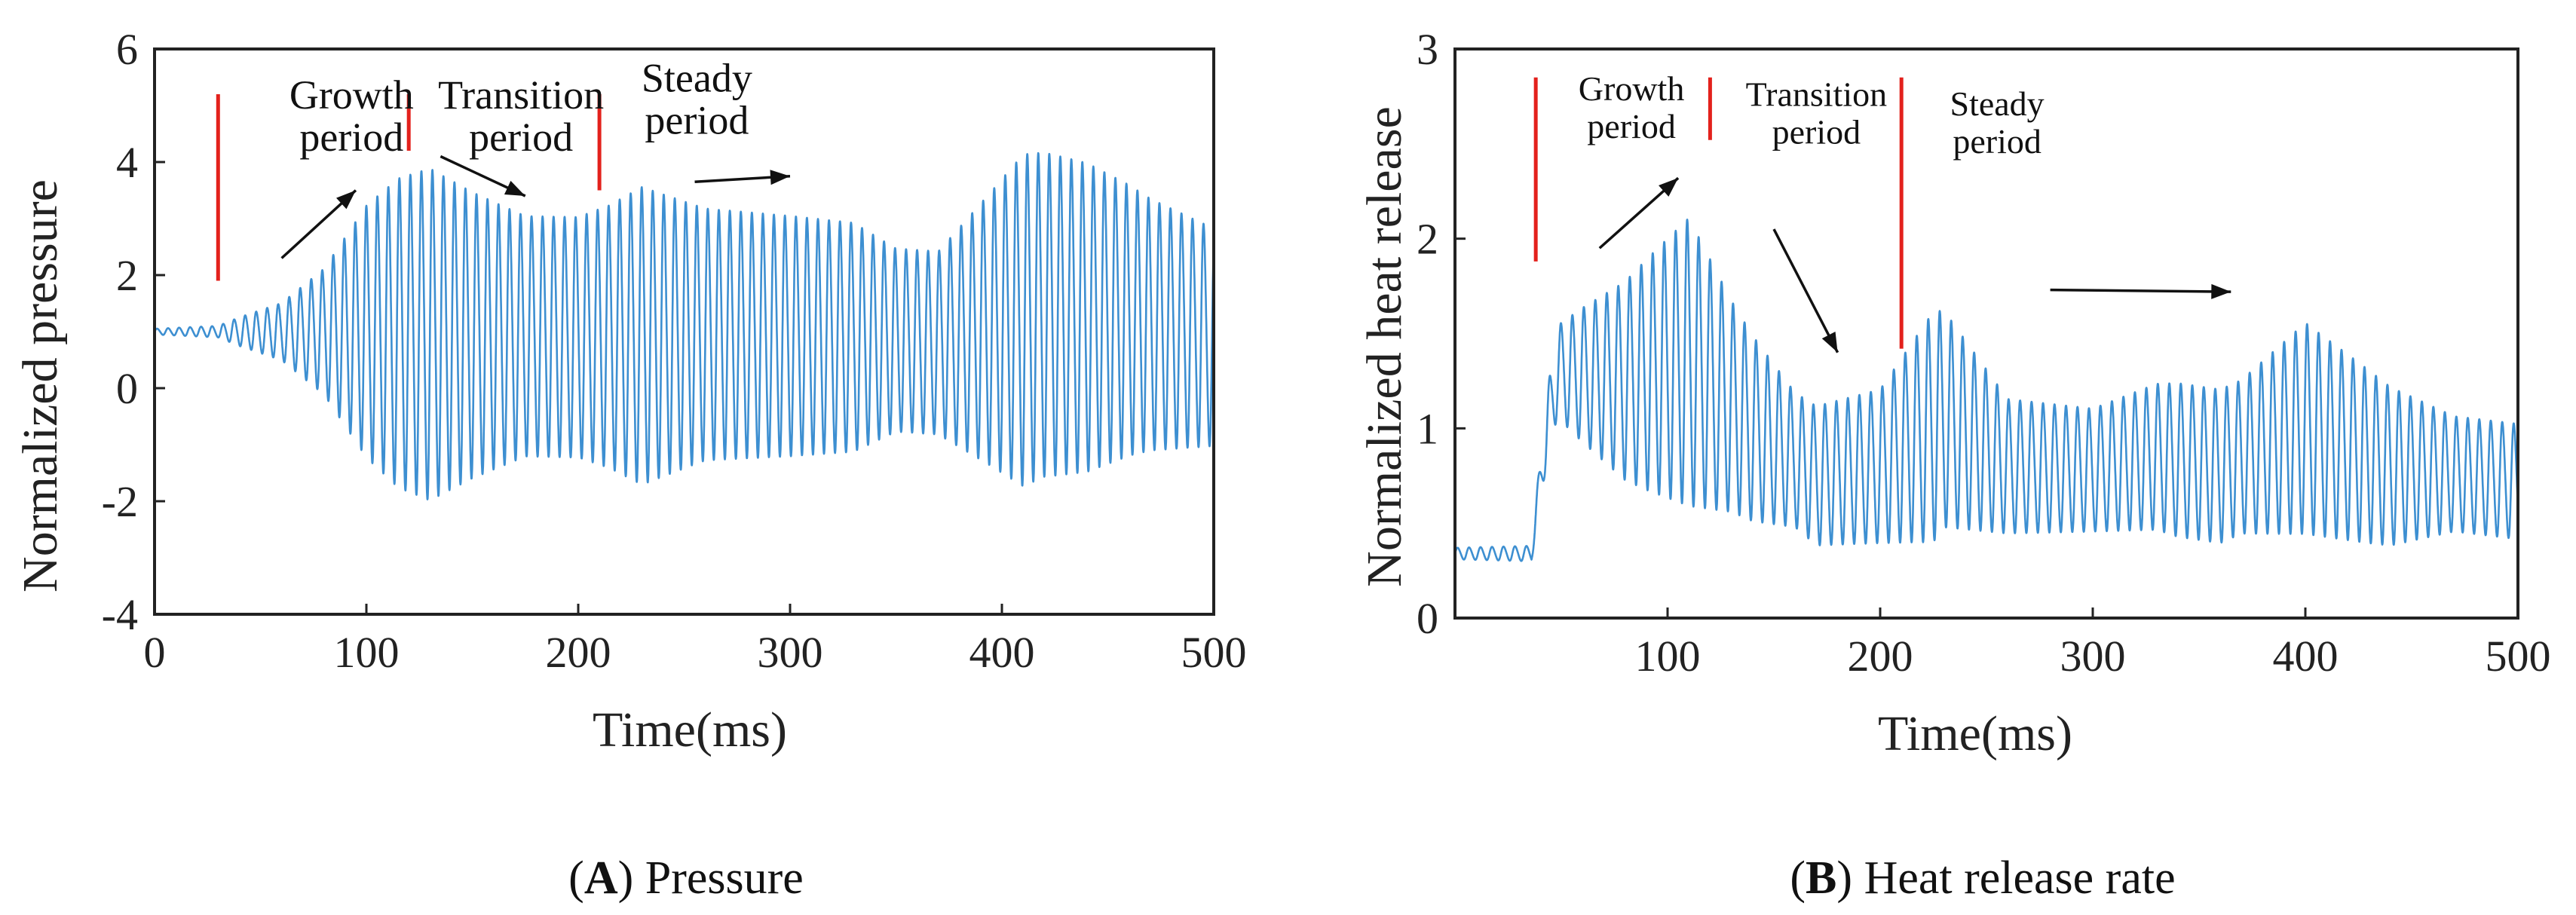 The image size is (2576, 915). I want to click on panel-a-xtick-label: 500, so click(1214, 652).